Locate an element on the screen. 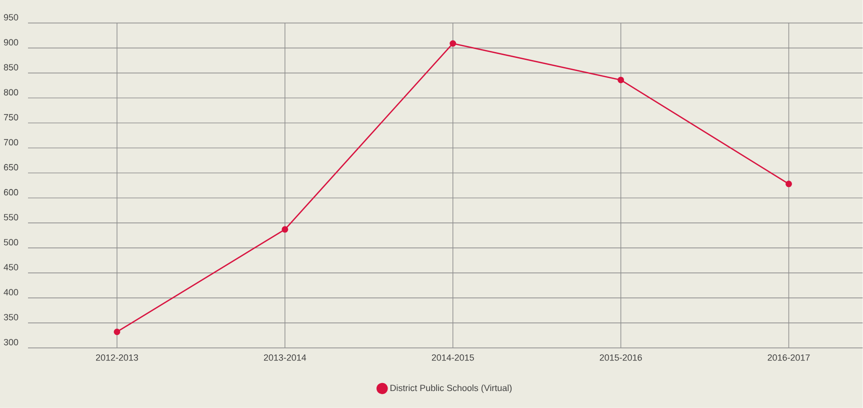  y-tick-label: 800 is located at coordinates (11, 92).